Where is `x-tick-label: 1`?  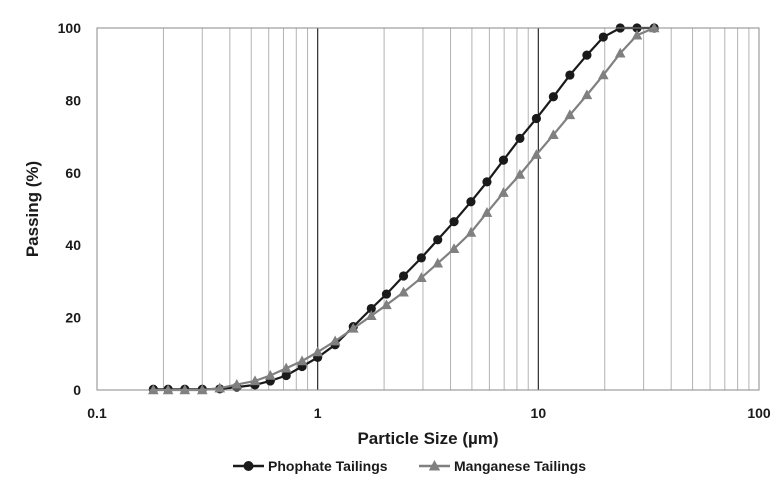
x-tick-label: 1 is located at coordinates (318, 413).